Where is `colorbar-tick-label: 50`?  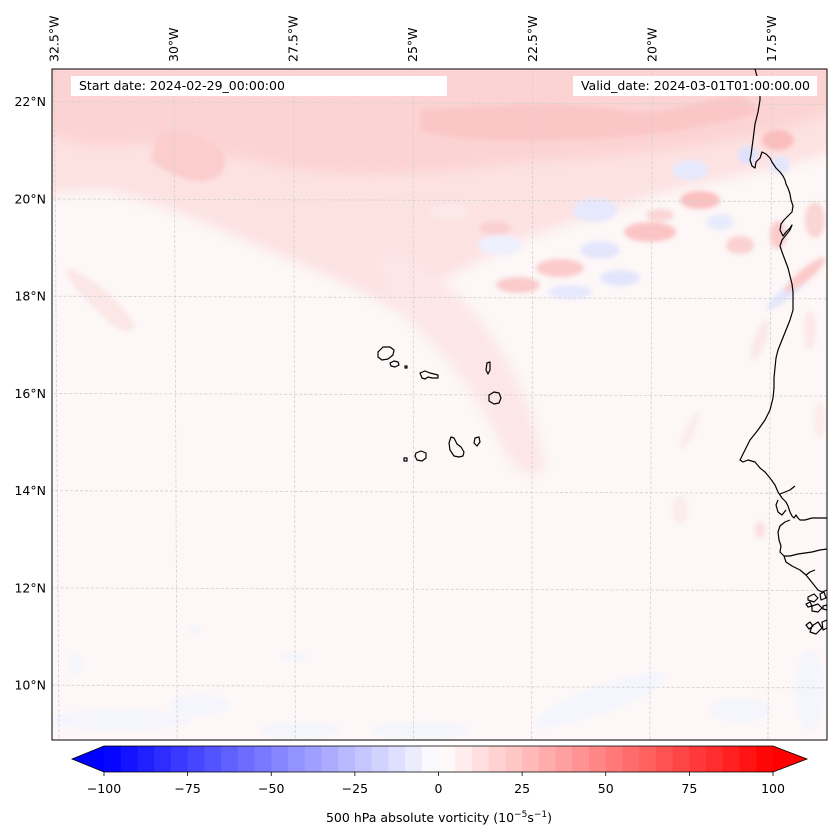 colorbar-tick-label: 50 is located at coordinates (606, 788).